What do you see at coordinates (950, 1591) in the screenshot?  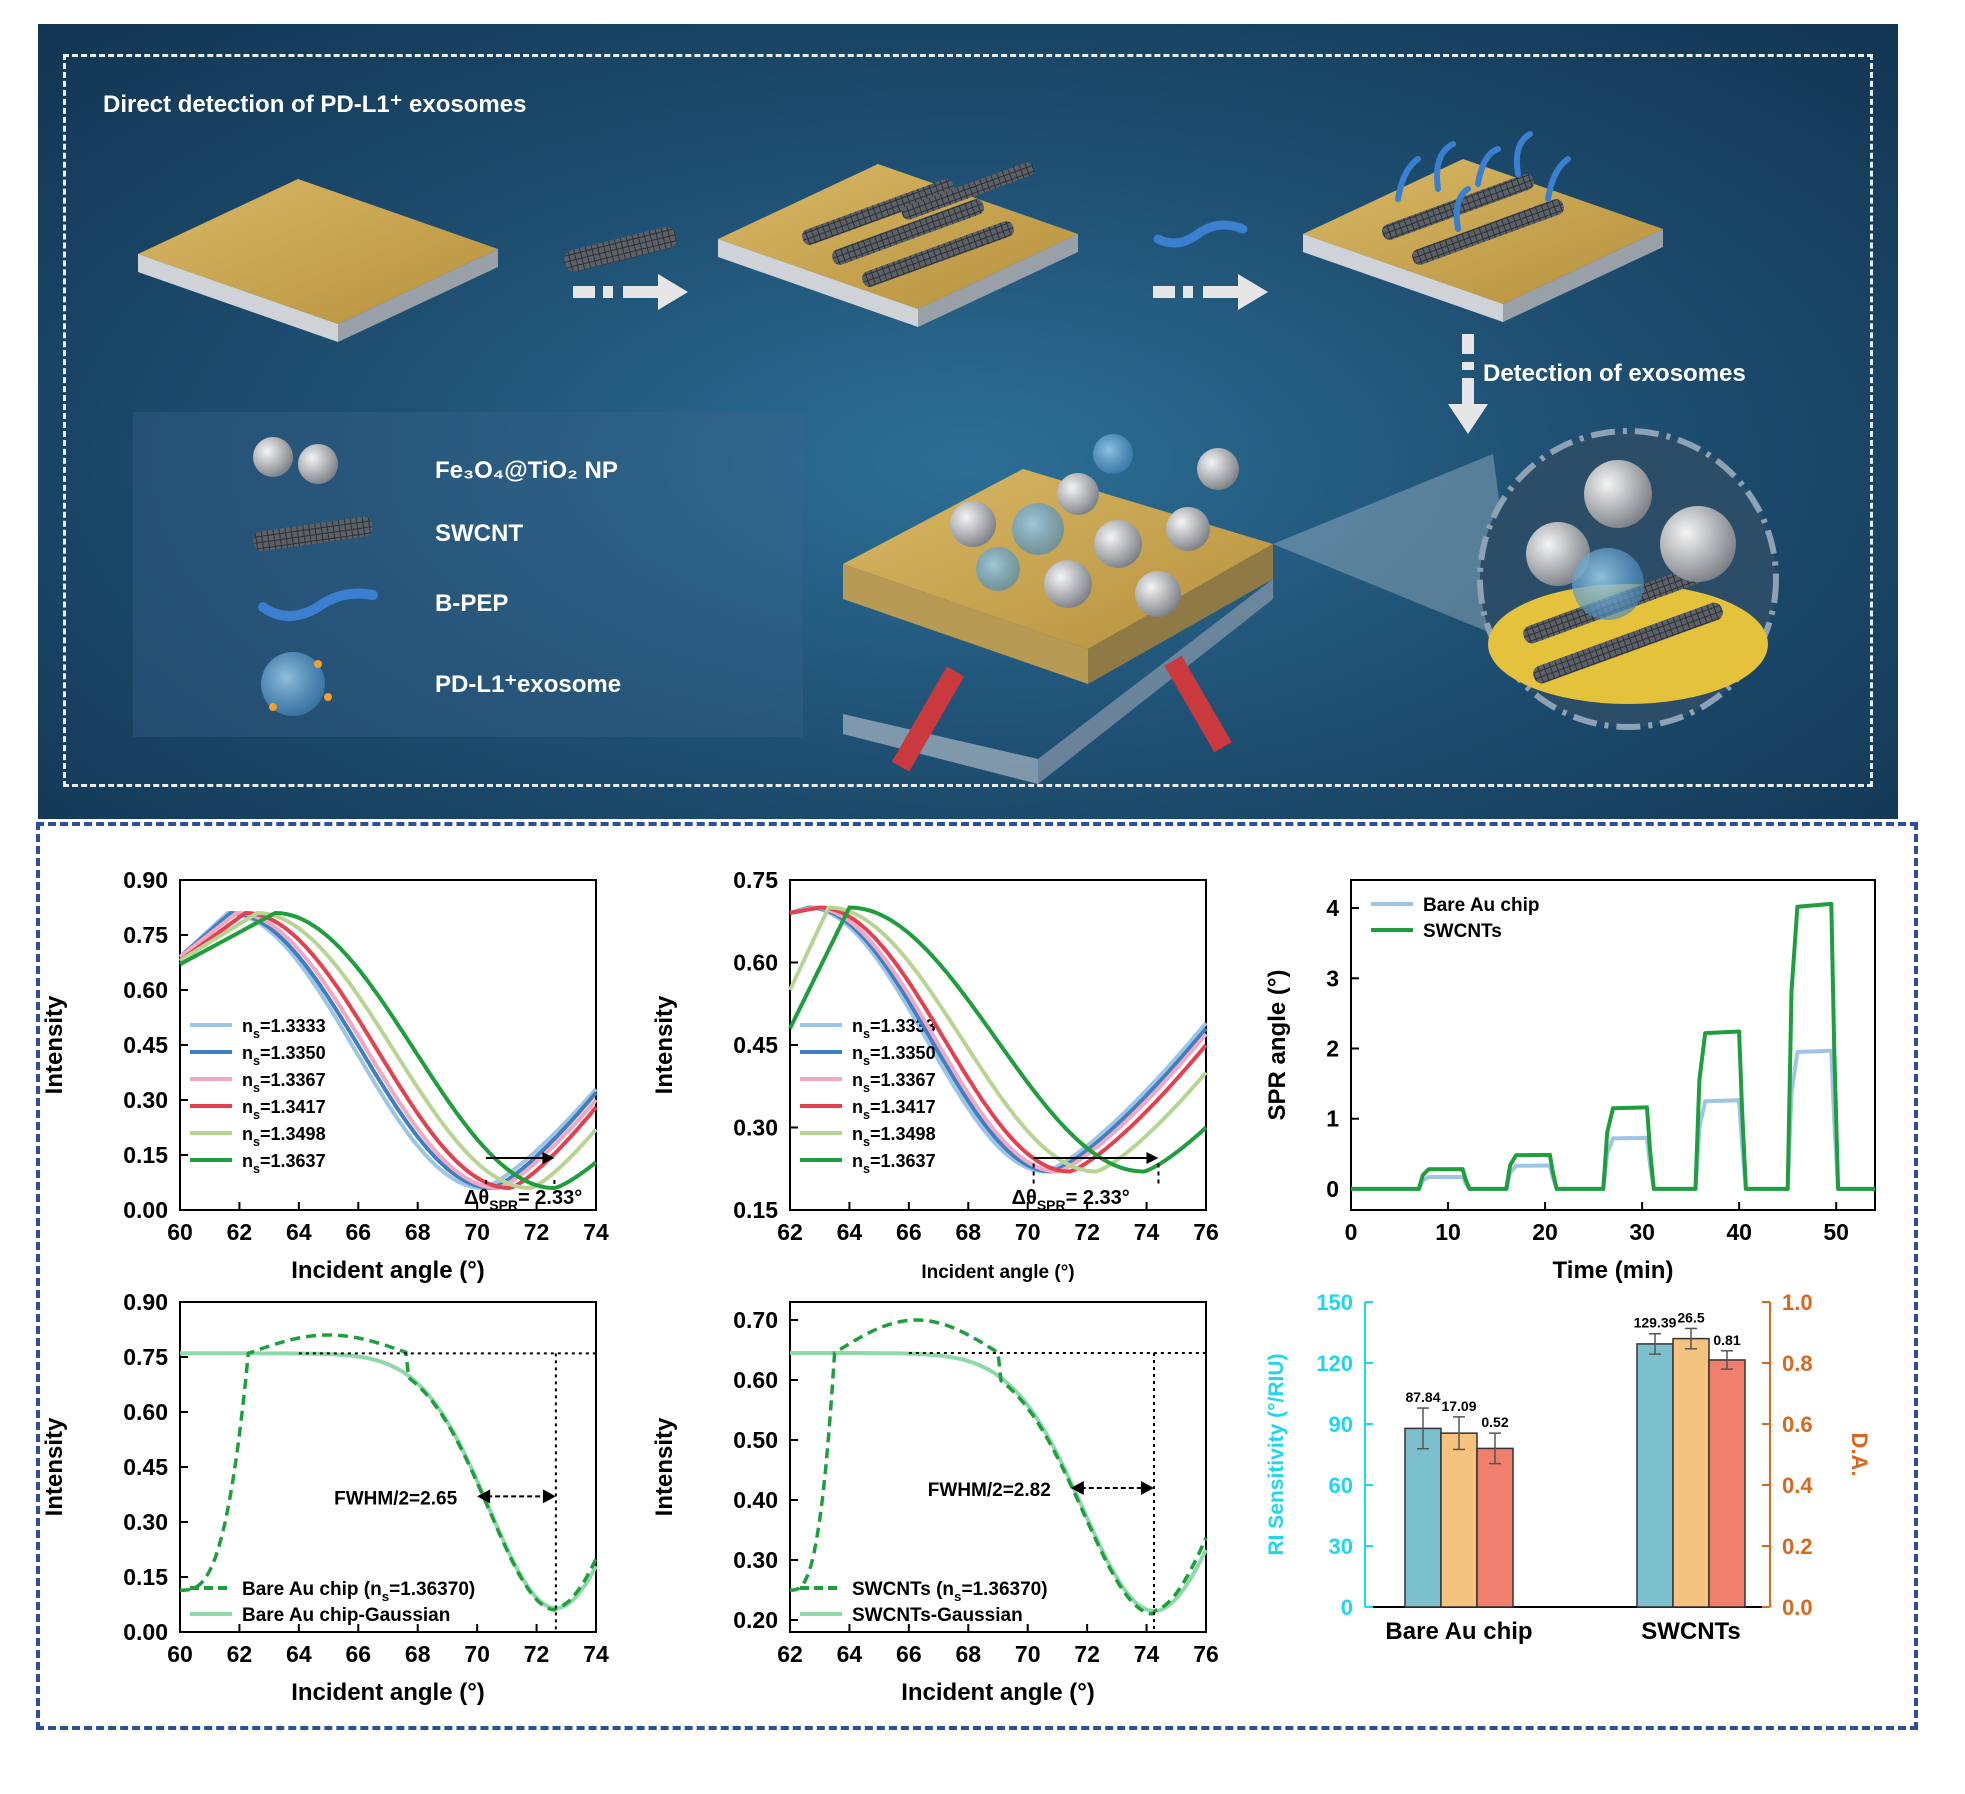 I see `legend-label: SWCNTs (ns=1.36370)` at bounding box center [950, 1591].